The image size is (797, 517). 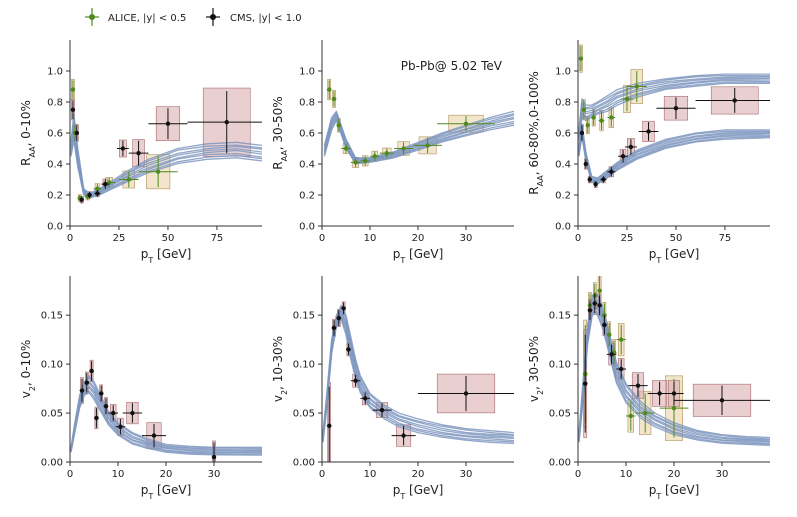 What do you see at coordinates (266, 18) in the screenshot?
I see `legend-cms-label: CMS, |y| < 1.0` at bounding box center [266, 18].